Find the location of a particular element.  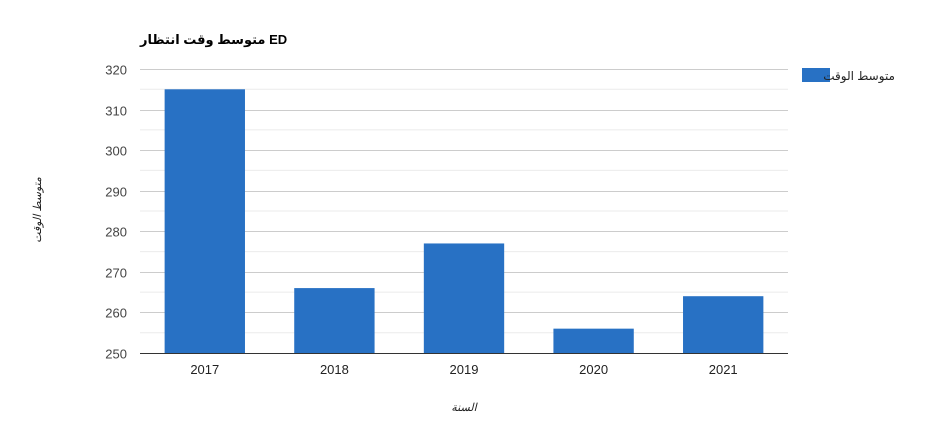

y-tick-label: 260 is located at coordinates (116, 313).